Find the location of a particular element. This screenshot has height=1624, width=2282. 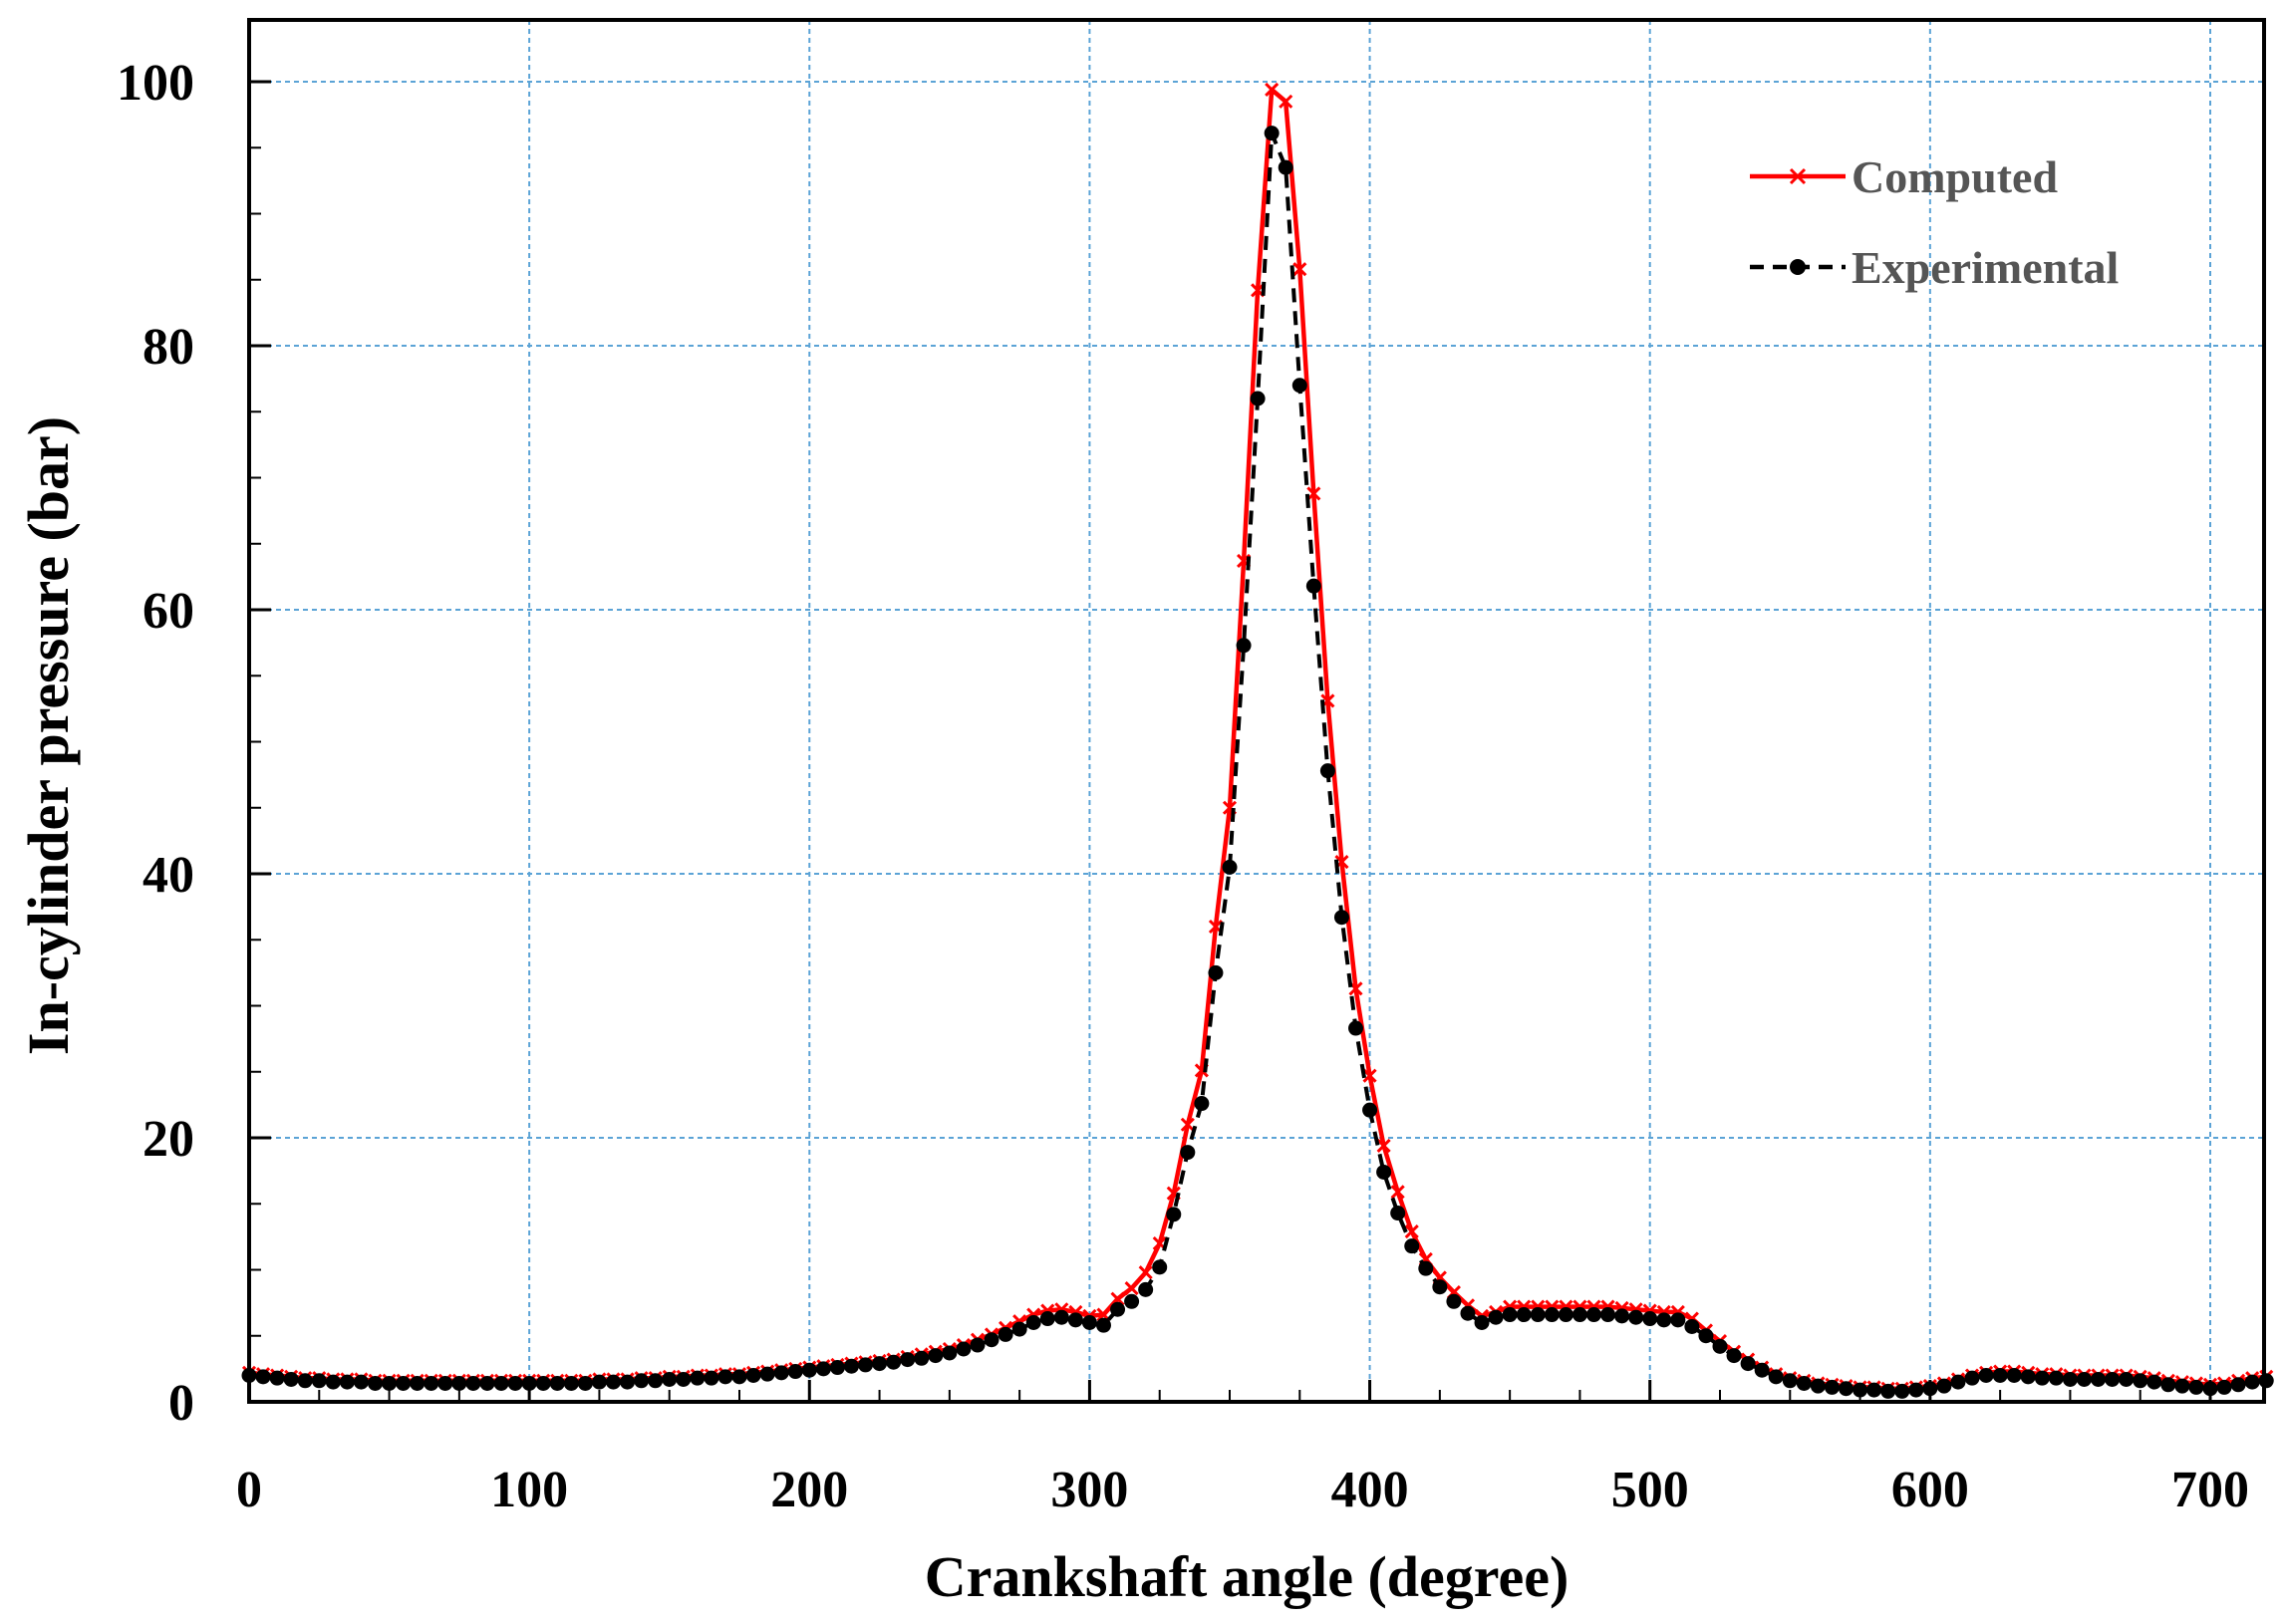

legend: Computed Experimental is located at coordinates (1934, 222).